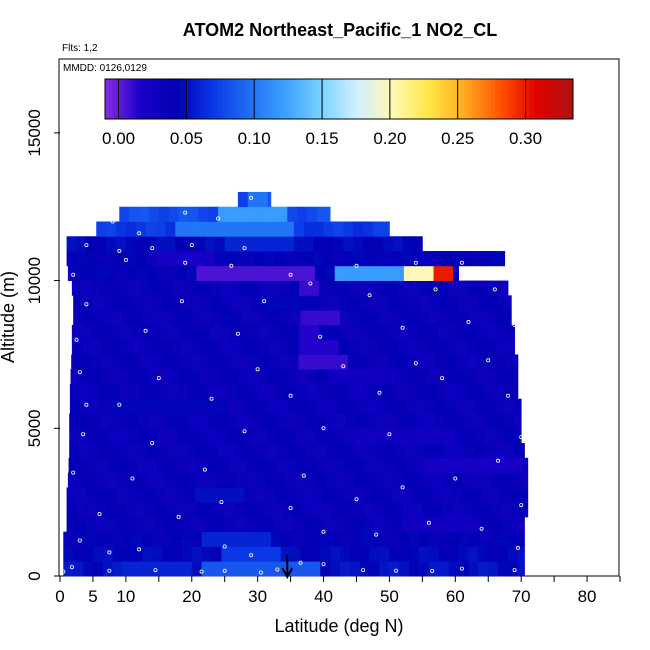  What do you see at coordinates (521, 596) in the screenshot?
I see `x-tick-label: 70` at bounding box center [521, 596].